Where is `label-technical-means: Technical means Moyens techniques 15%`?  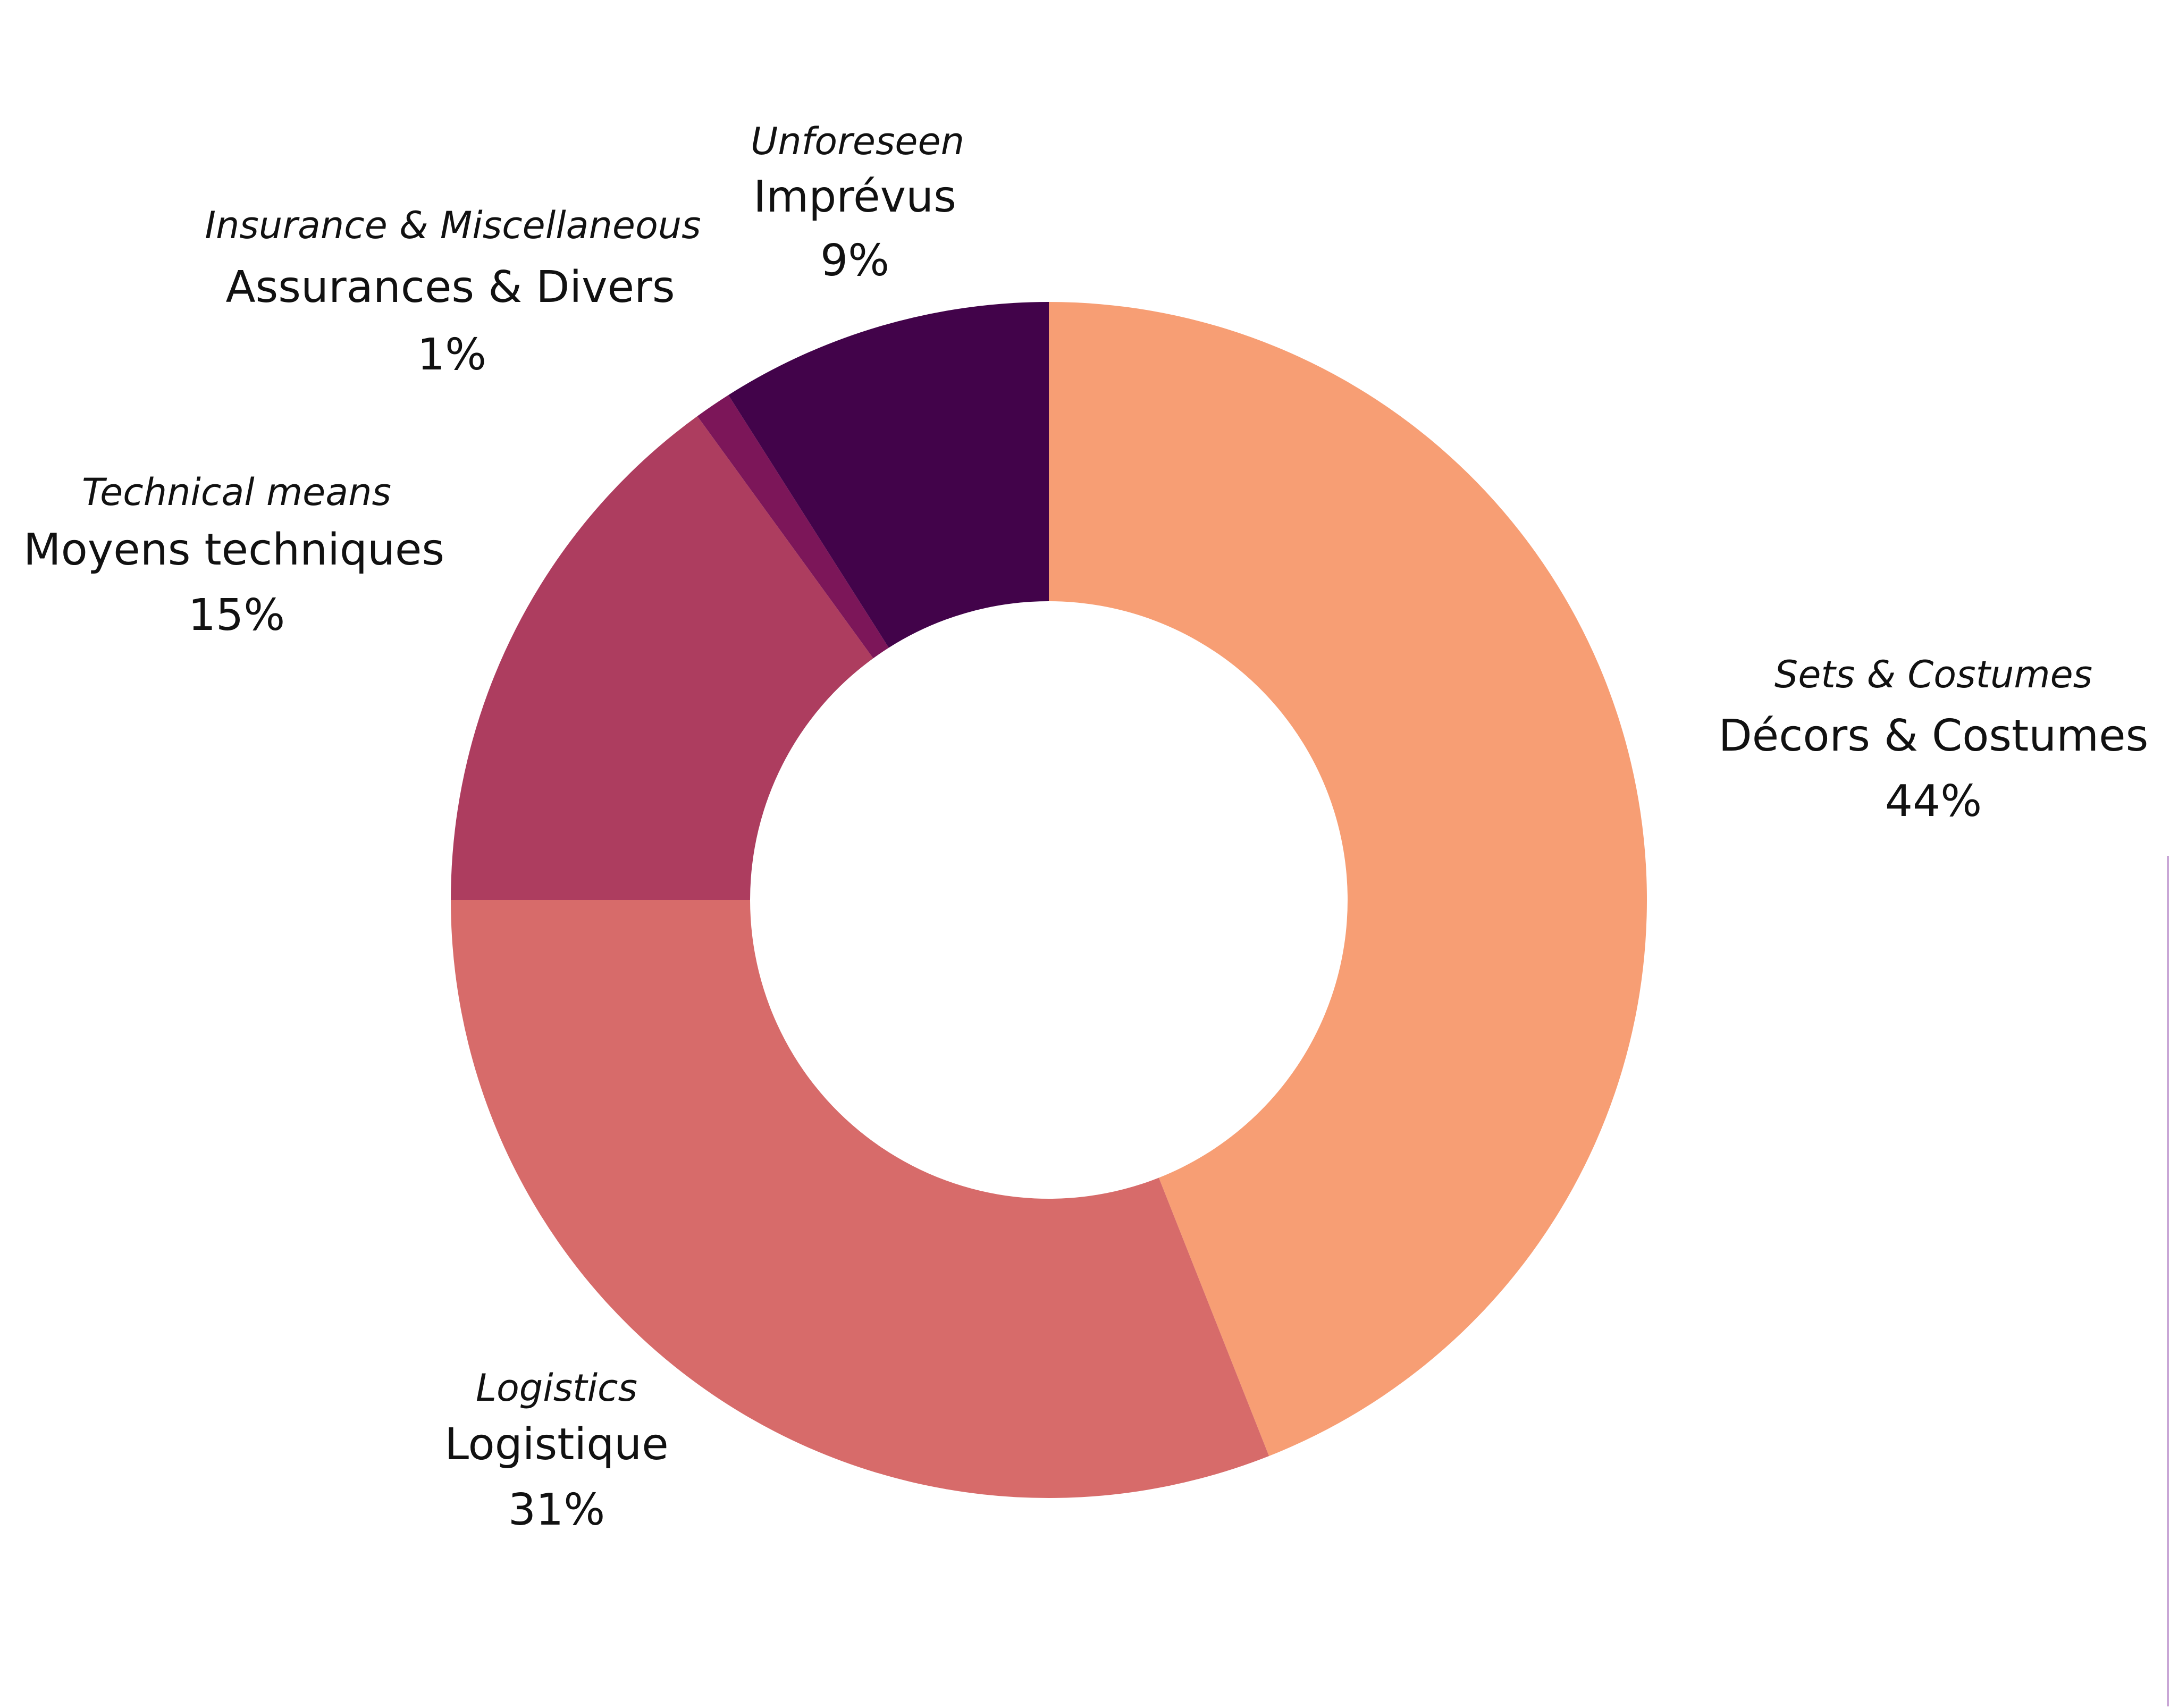 label-technical-means: Technical means Moyens techniques 15% is located at coordinates (234, 555).